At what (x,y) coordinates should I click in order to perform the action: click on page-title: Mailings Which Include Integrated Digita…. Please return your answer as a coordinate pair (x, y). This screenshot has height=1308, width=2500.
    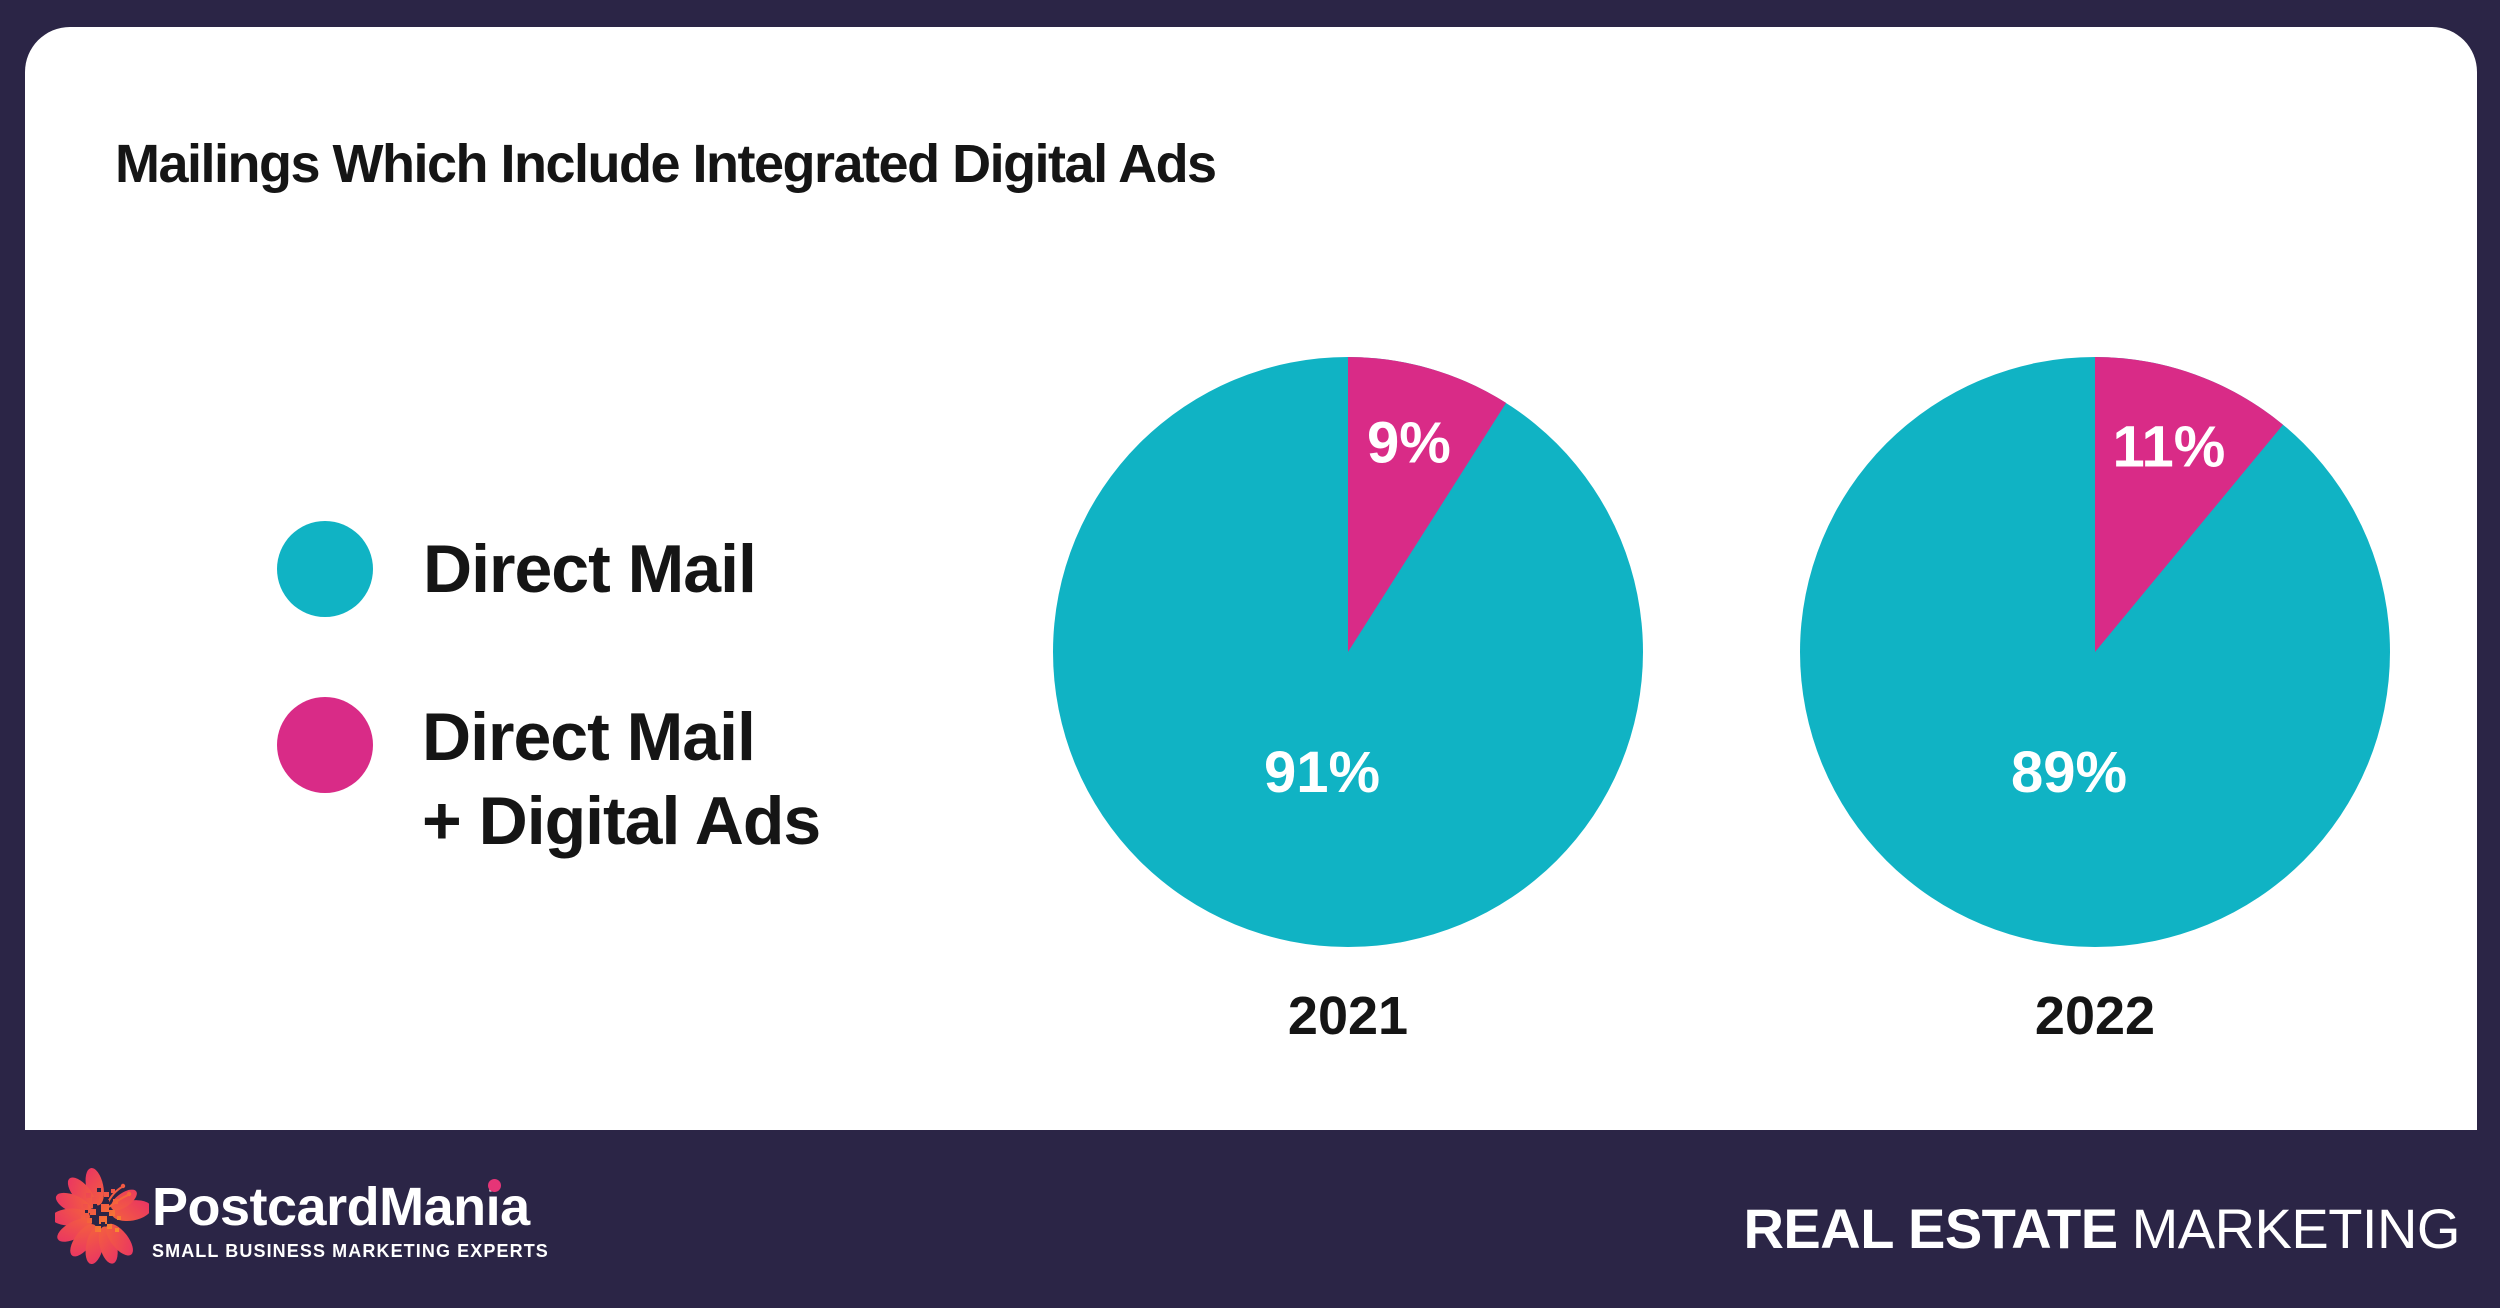
    Looking at the image, I should click on (666, 164).